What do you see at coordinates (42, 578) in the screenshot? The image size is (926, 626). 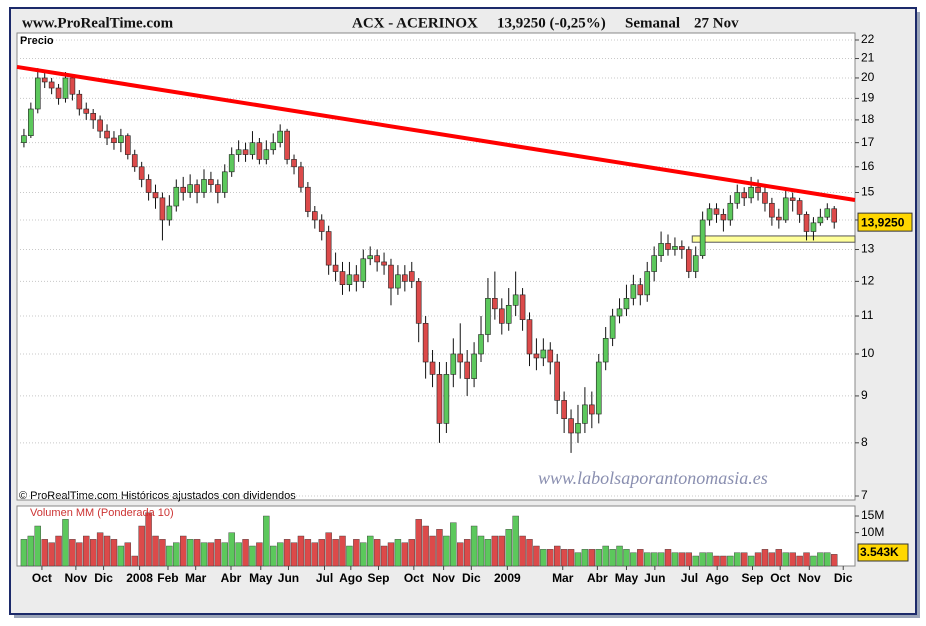 I see `x-tick-label: Oct` at bounding box center [42, 578].